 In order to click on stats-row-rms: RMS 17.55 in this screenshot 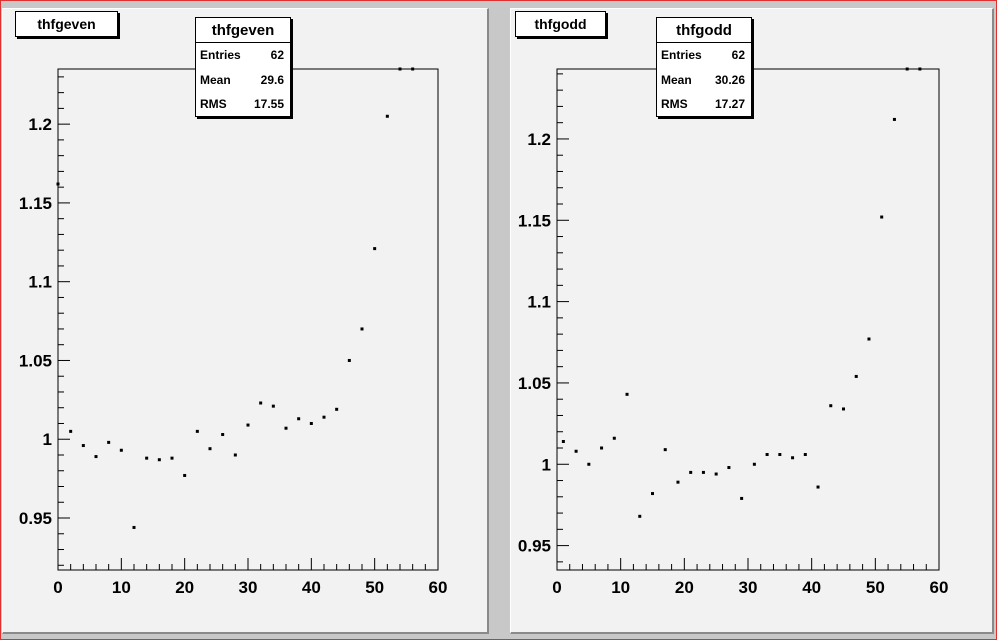, I will do `click(243, 104)`.